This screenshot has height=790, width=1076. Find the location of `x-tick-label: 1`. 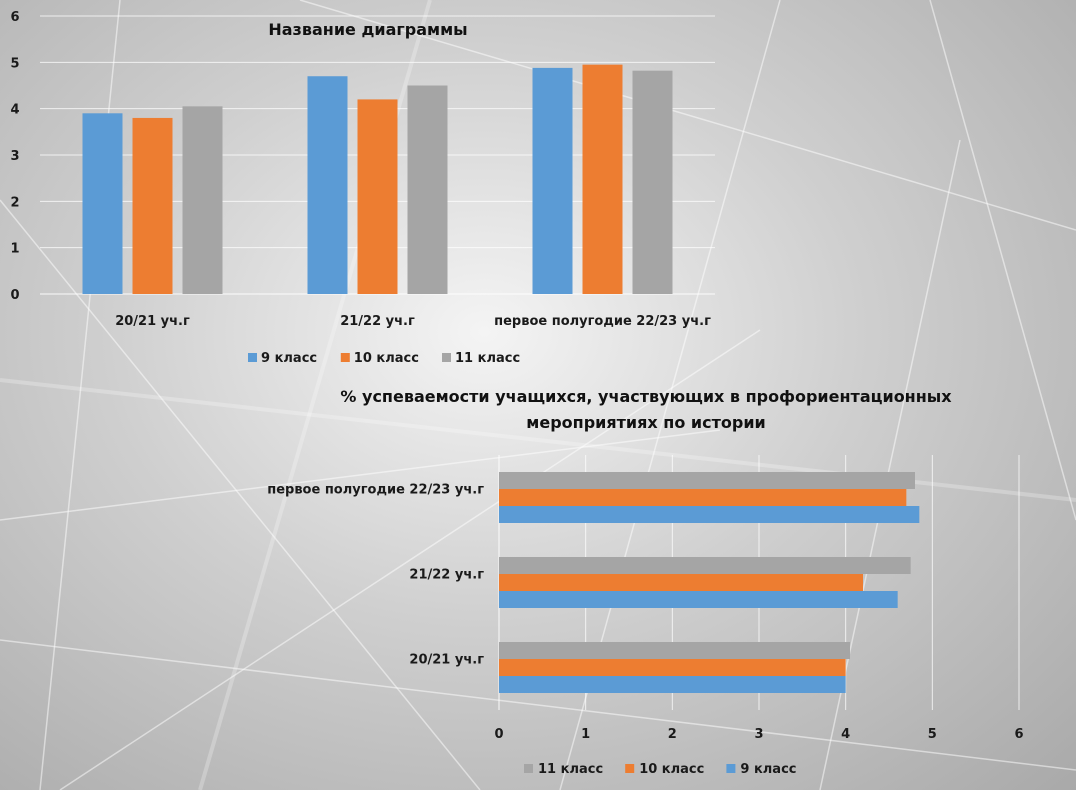

x-tick-label: 1 is located at coordinates (585, 734).